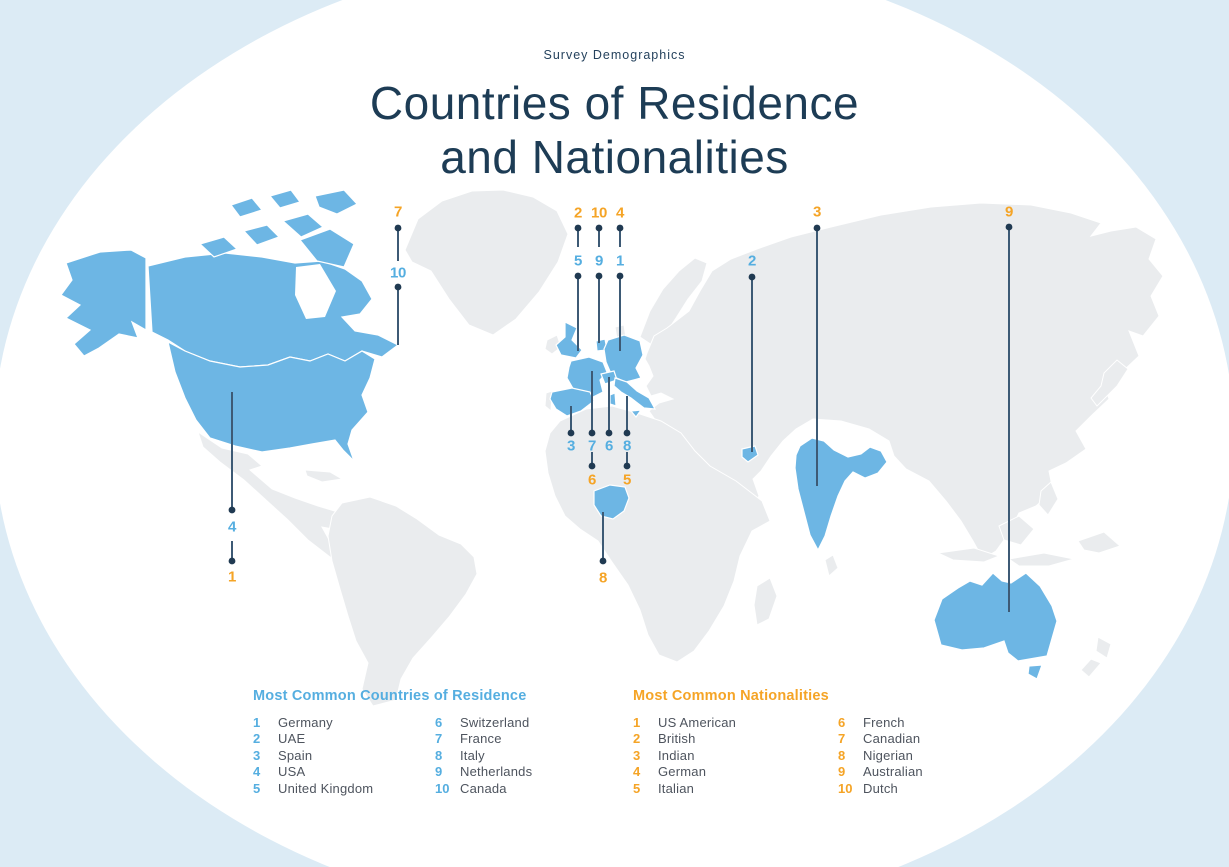  Describe the element at coordinates (623, 358) in the screenshot. I see `country-germany` at that location.